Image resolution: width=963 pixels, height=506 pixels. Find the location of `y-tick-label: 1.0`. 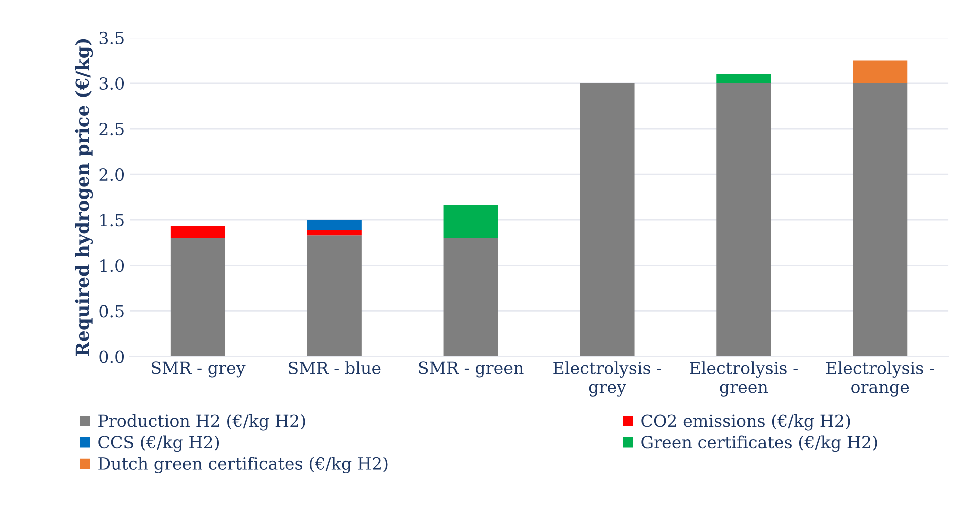

y-tick-label: 1.0 is located at coordinates (112, 266).